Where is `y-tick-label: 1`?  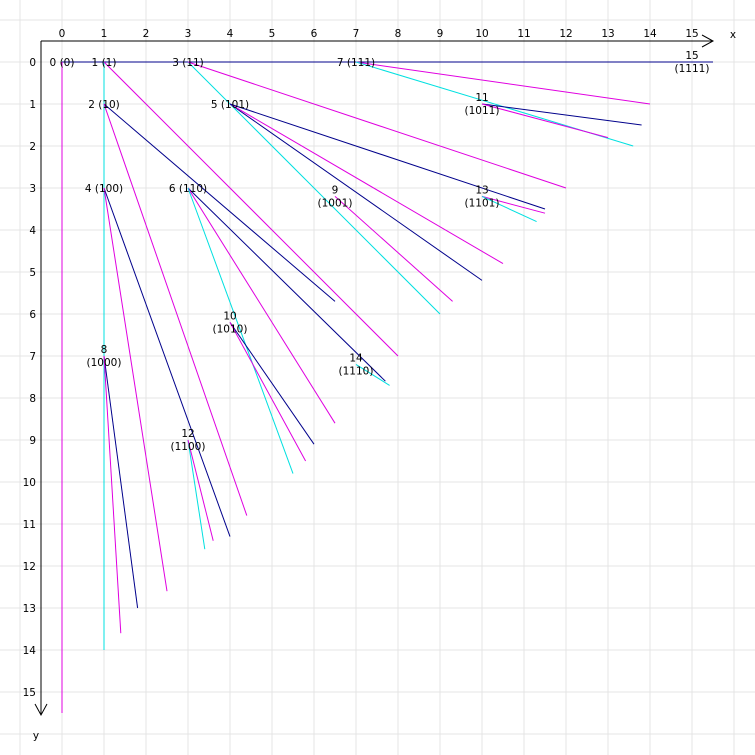
y-tick-label: 1 is located at coordinates (32, 105).